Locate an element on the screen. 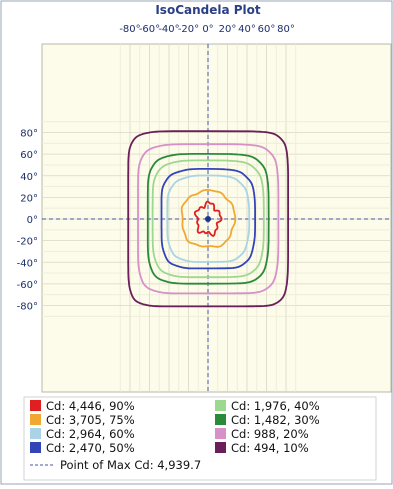 This screenshot has width=393, height=489. legend-label: Cd: 2,964, 60% is located at coordinates (90, 434).